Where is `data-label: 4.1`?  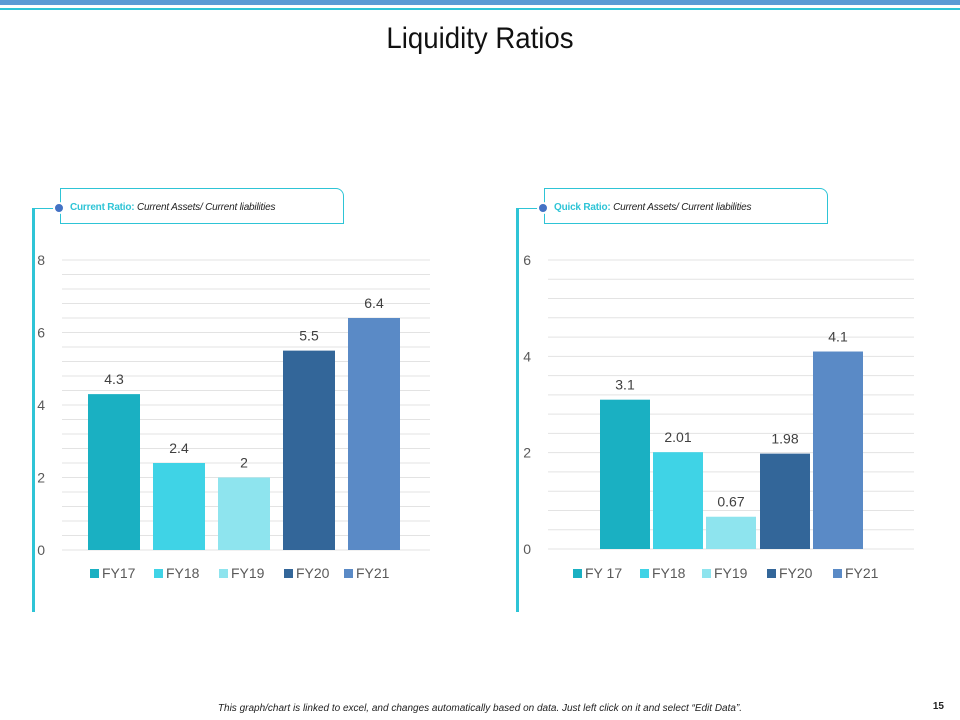
data-label: 4.1 is located at coordinates (838, 337).